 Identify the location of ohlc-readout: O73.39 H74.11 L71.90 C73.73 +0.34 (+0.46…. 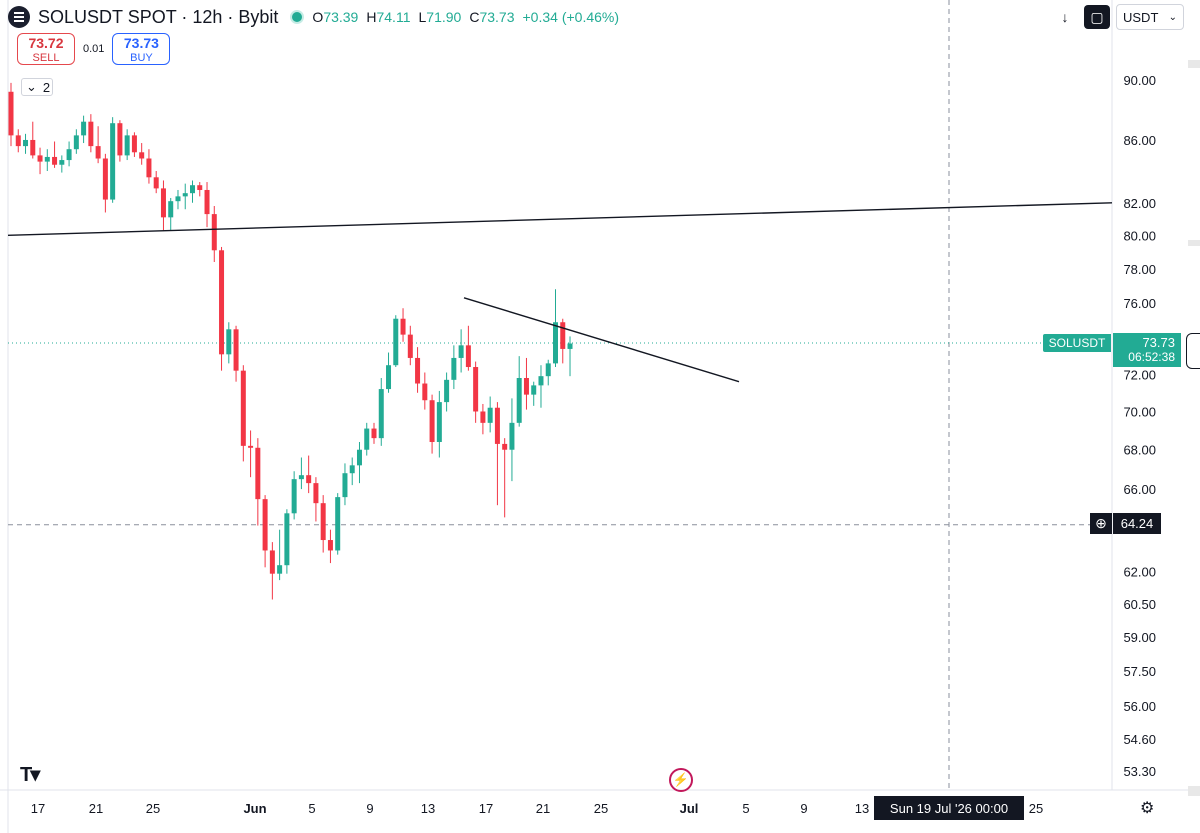
(466, 17).